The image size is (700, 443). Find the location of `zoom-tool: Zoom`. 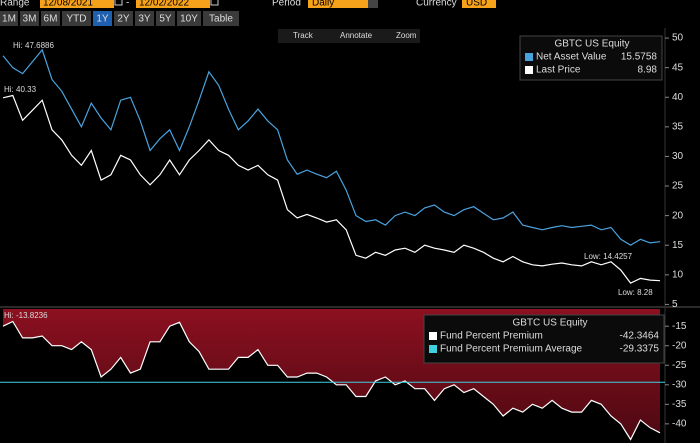

zoom-tool: Zoom is located at coordinates (406, 35).